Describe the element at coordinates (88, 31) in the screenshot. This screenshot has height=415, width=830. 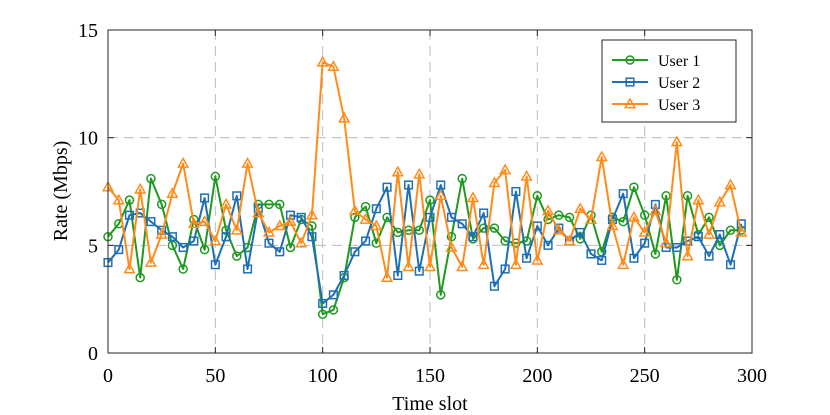
I see `y-tick-label: 15` at that location.